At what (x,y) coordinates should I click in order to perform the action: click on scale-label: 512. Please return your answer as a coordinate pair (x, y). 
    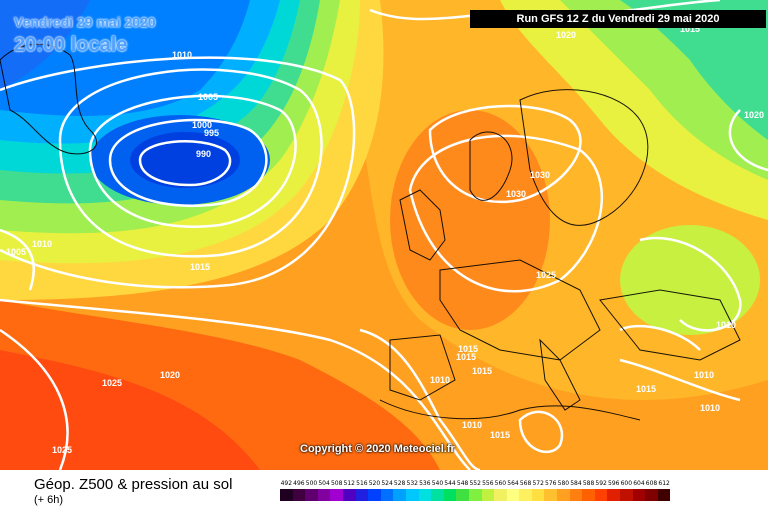
    Looking at the image, I should click on (349, 483).